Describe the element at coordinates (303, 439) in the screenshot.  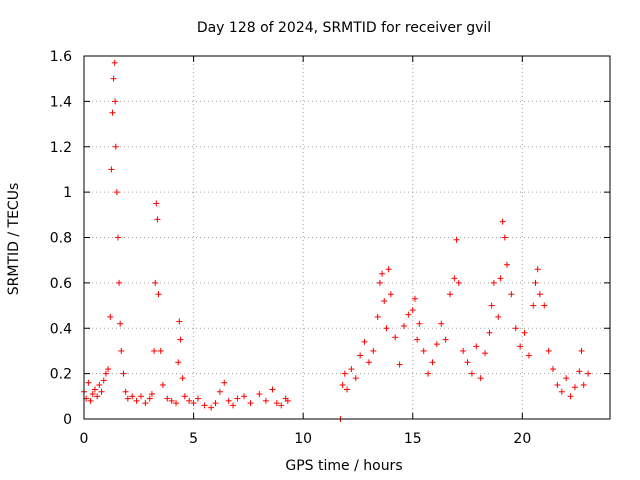
I see `x-tick-label: 10` at that location.